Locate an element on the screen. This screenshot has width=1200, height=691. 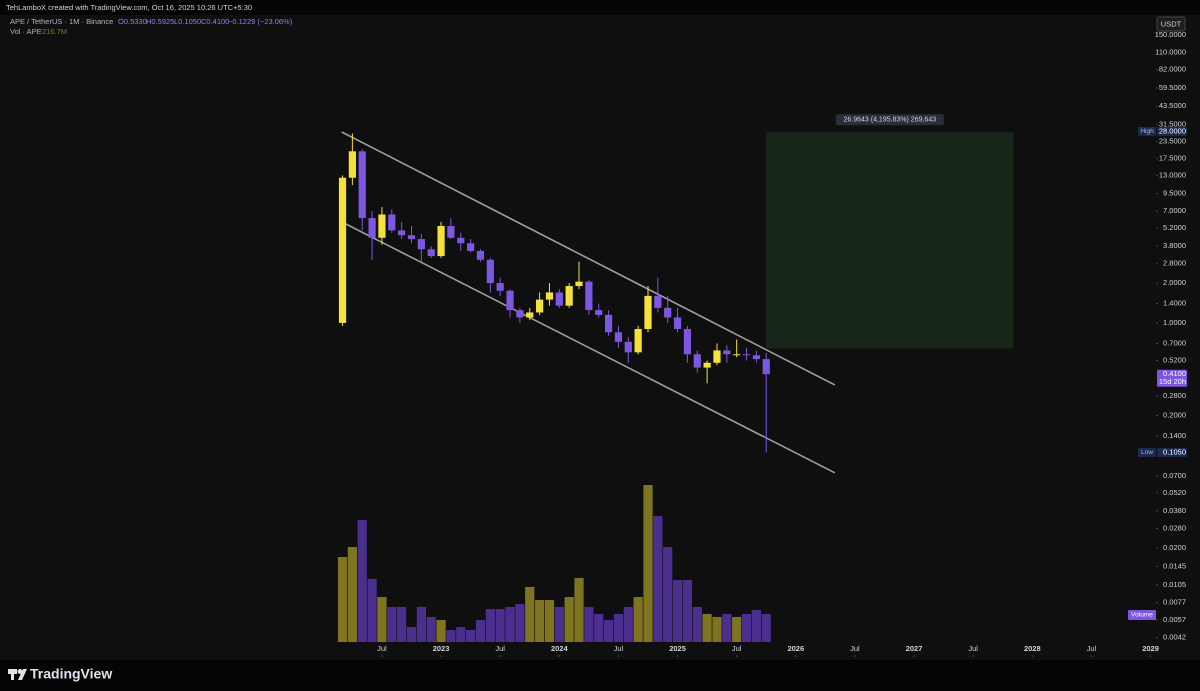
y-tick-label: 0.7000 is located at coordinates (1174, 342).